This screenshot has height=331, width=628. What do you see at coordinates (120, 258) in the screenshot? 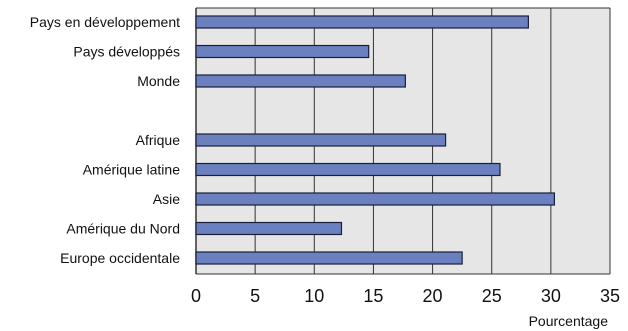
I see `category-label: Europe occidentale` at bounding box center [120, 258].